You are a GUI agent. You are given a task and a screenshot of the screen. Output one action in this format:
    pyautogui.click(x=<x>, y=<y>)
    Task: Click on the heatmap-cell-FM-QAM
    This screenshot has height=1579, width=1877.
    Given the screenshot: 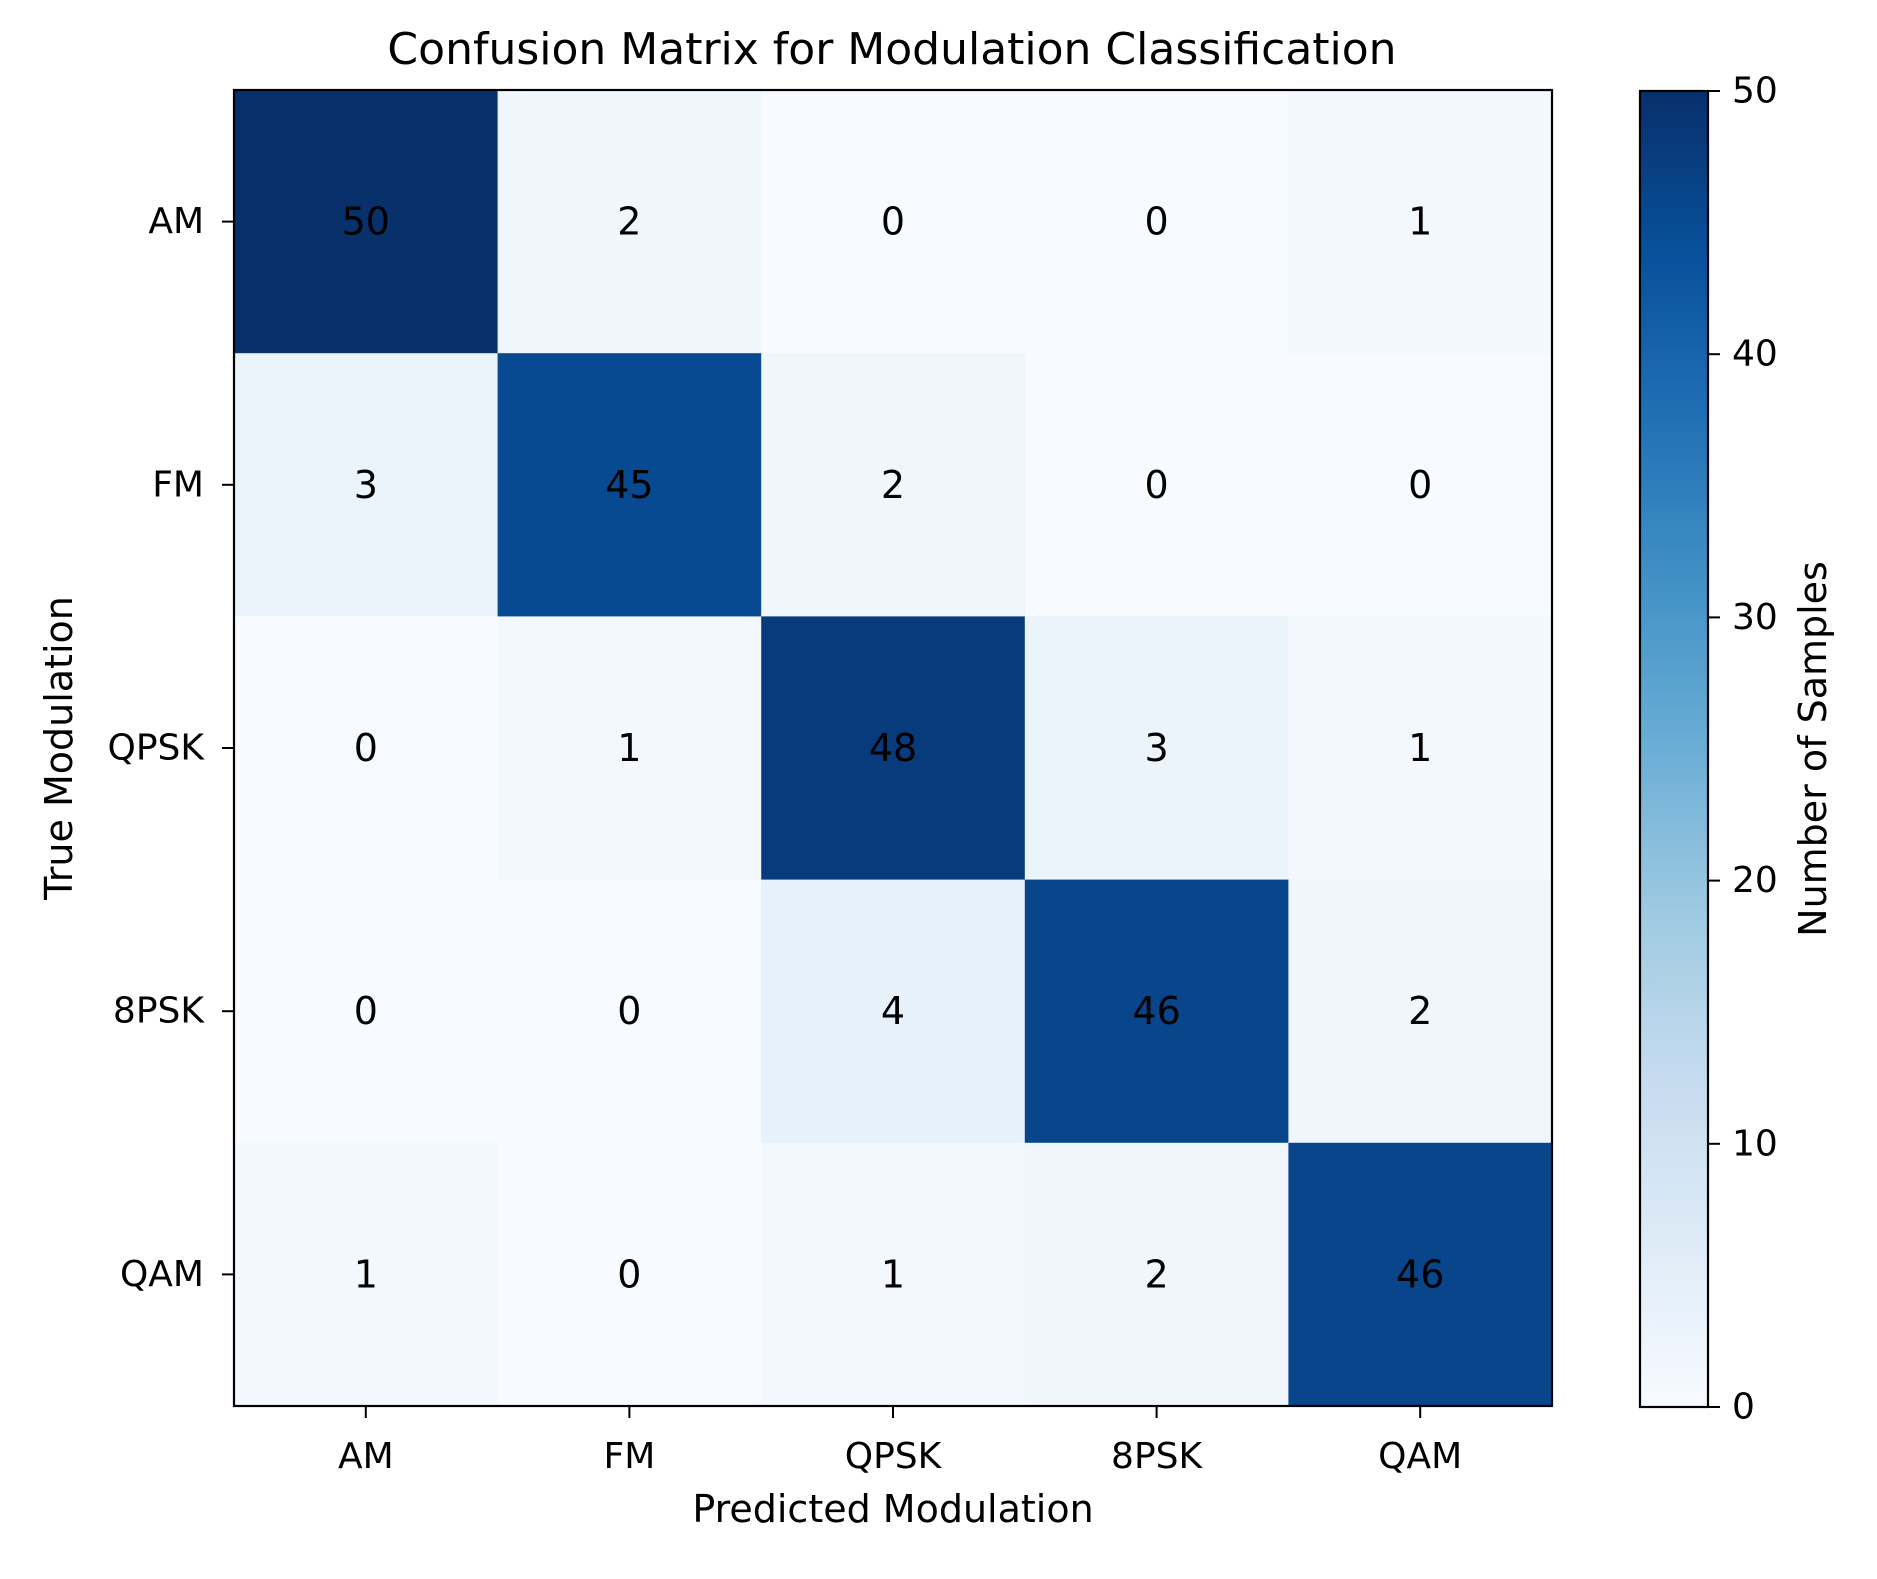 What is the action you would take?
    pyautogui.click(x=1420, y=485)
    